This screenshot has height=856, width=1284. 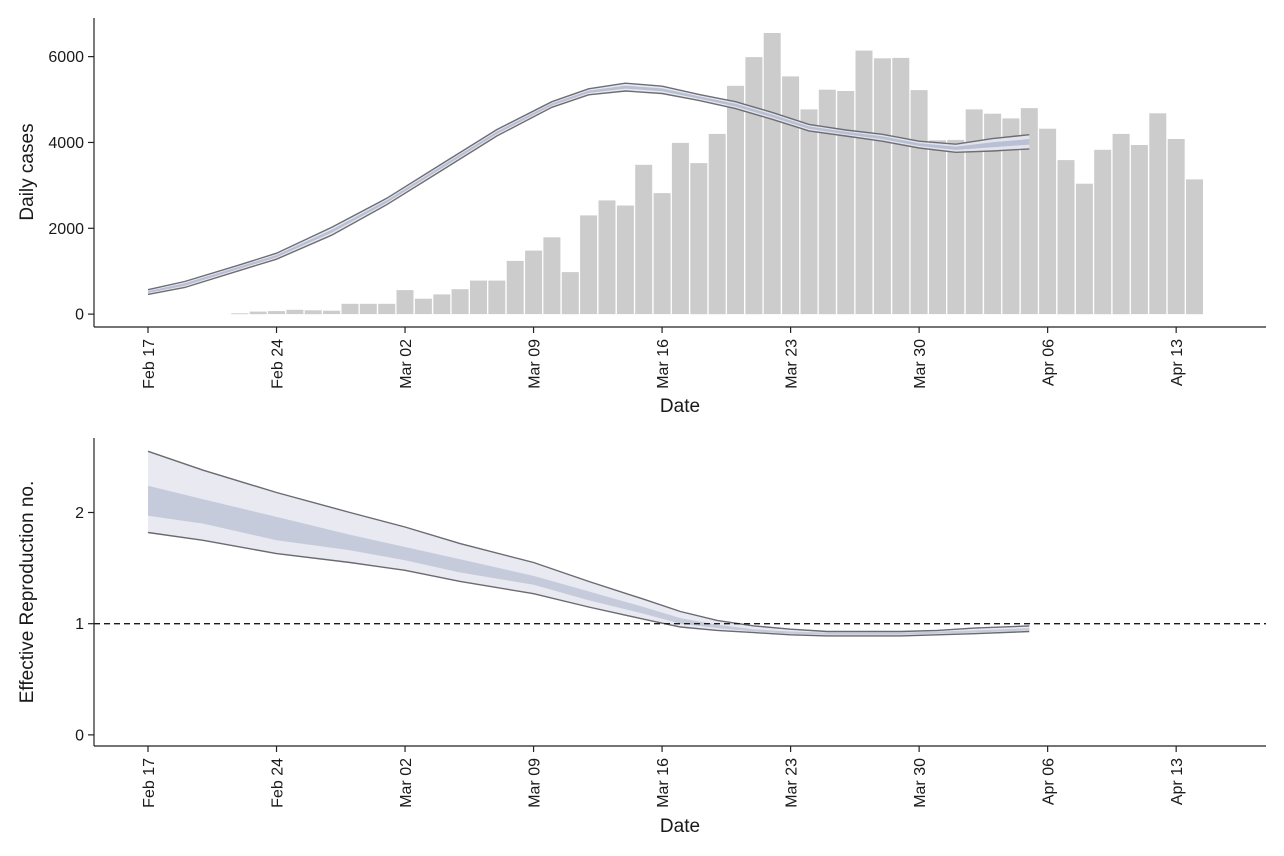 I want to click on cases-x-tick-label: Mar 30, so click(x=920, y=364).